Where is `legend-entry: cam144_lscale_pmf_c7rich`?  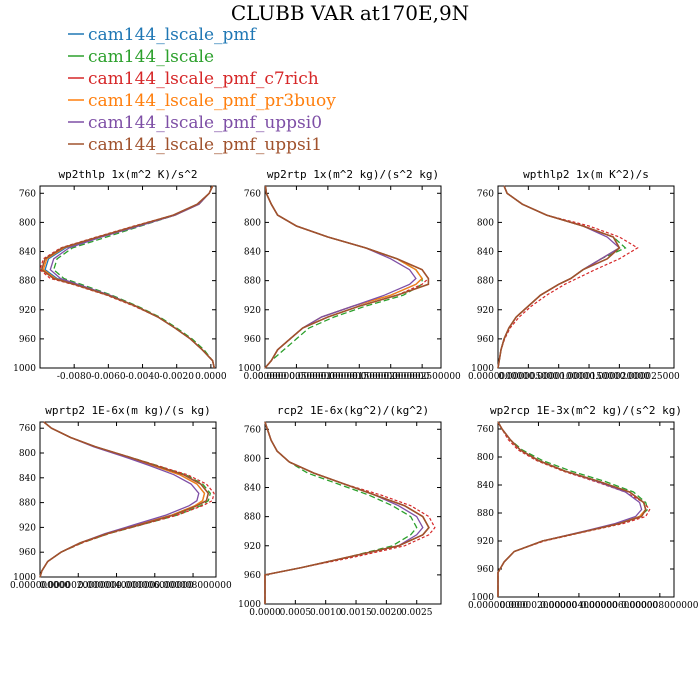
legend-entry: cam144_lscale_pmf_c7rich is located at coordinates (193, 79).